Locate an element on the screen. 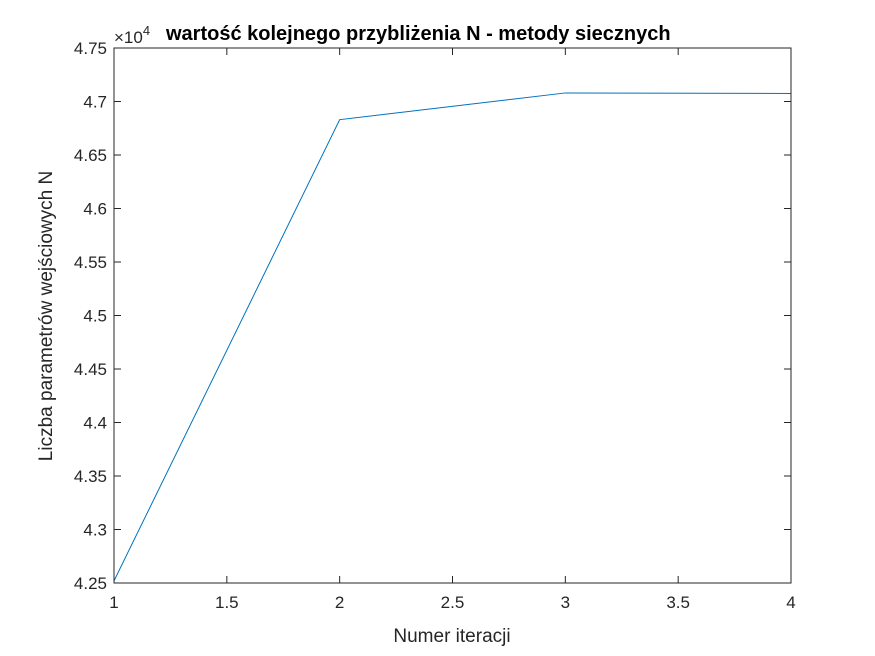  y-axis-exponent: ×10⁴ is located at coordinates (132, 35).